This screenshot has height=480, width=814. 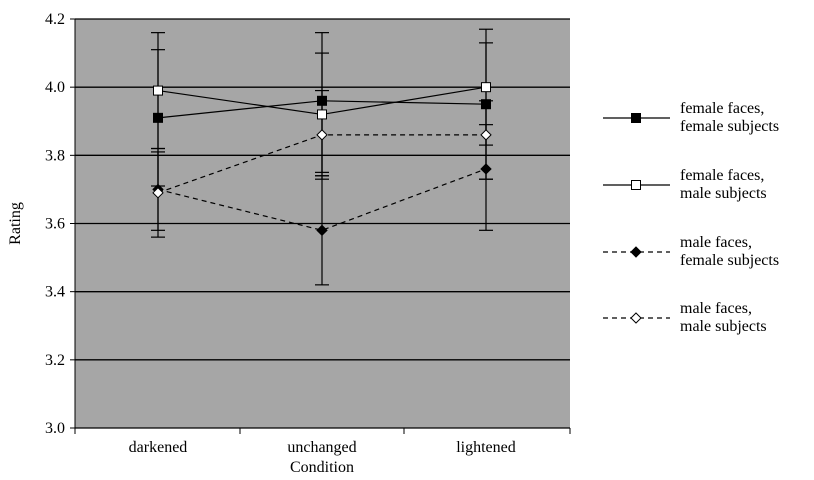 What do you see at coordinates (321, 447) in the screenshot?
I see `x-tick-label: unchanged` at bounding box center [321, 447].